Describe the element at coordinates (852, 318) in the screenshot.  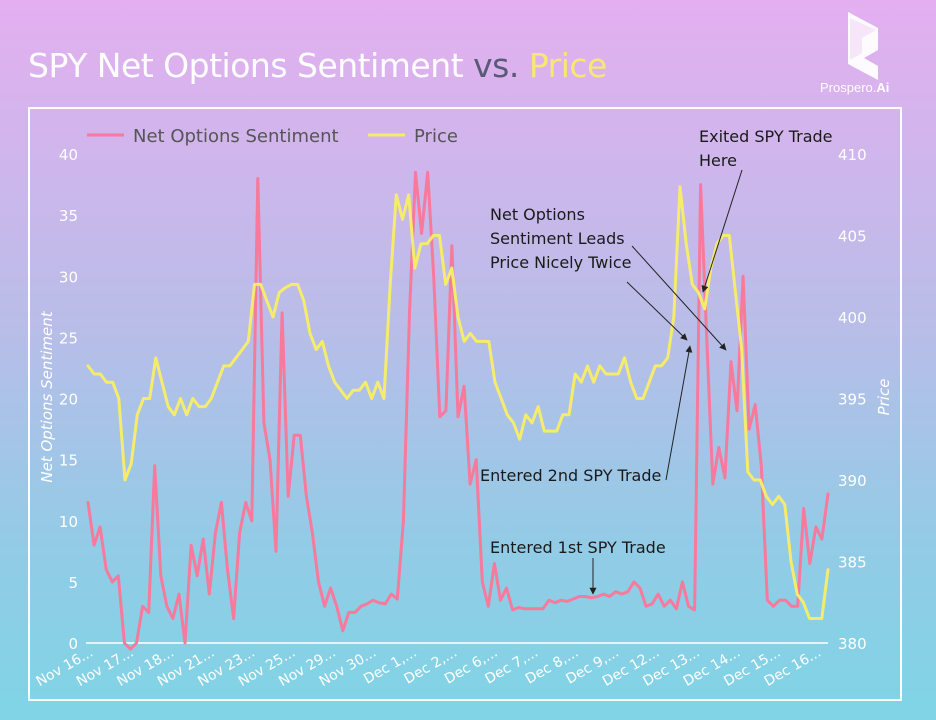
I see `y2-tick-label: 400` at that location.